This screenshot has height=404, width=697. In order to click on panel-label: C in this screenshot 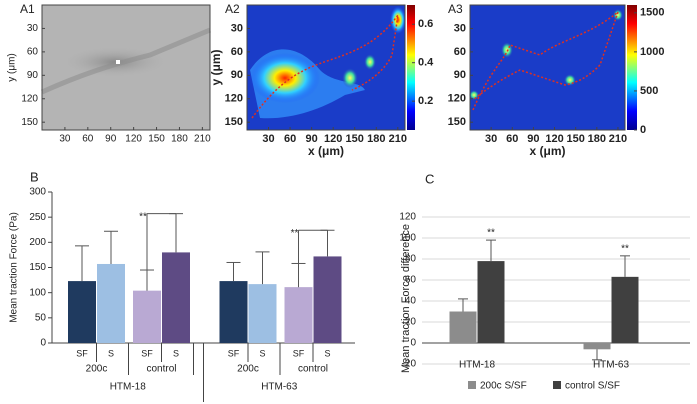, I will do `click(429, 178)`.